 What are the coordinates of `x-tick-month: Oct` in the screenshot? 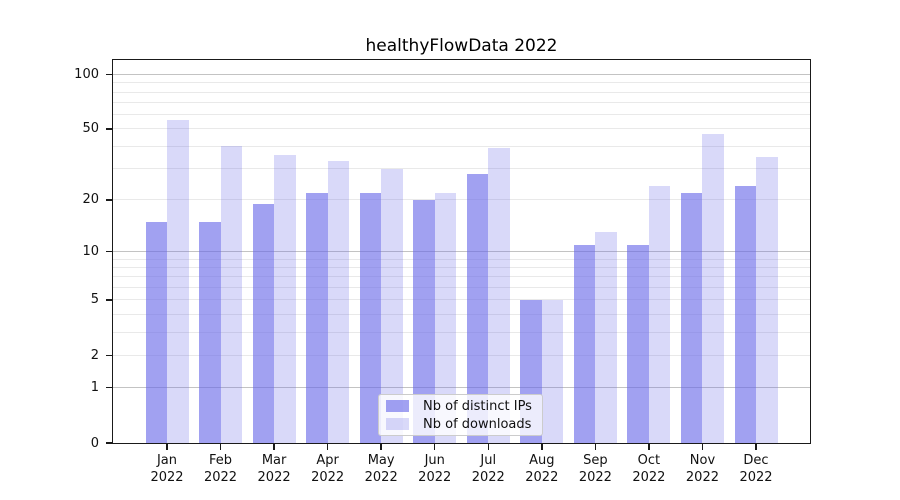 It's located at (649, 460).